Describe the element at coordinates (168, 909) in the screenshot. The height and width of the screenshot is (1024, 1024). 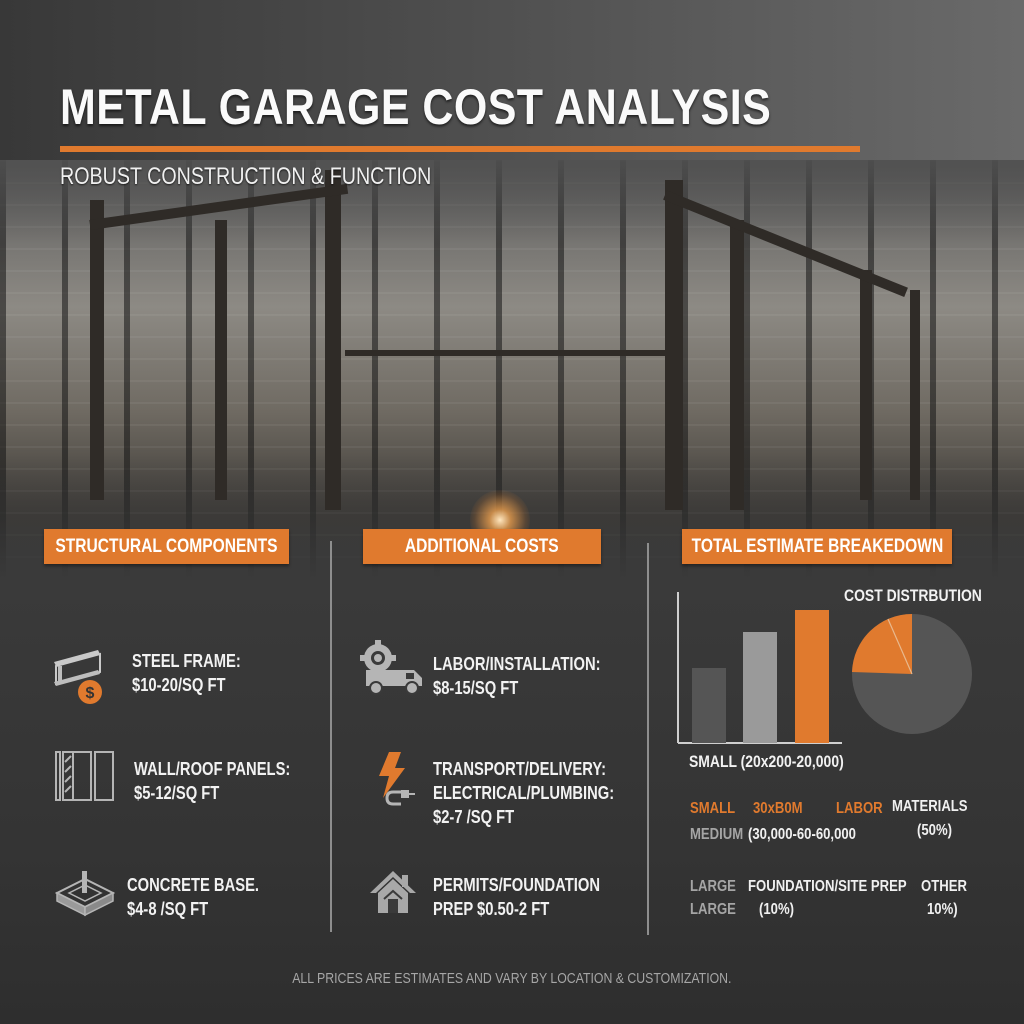
I see `item-value: $4-8 /SQ FT` at that location.